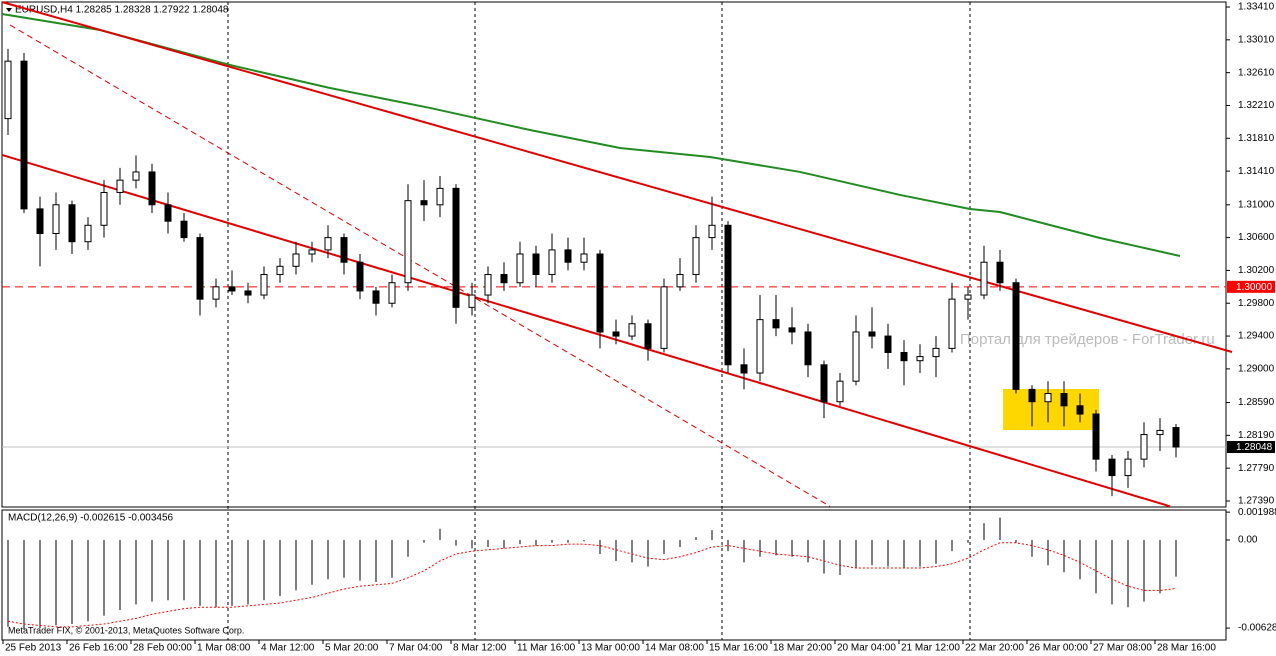 This screenshot has height=656, width=1276. Describe the element at coordinates (1248, 540) in the screenshot. I see `macd-tick-label: 0.00` at that location.